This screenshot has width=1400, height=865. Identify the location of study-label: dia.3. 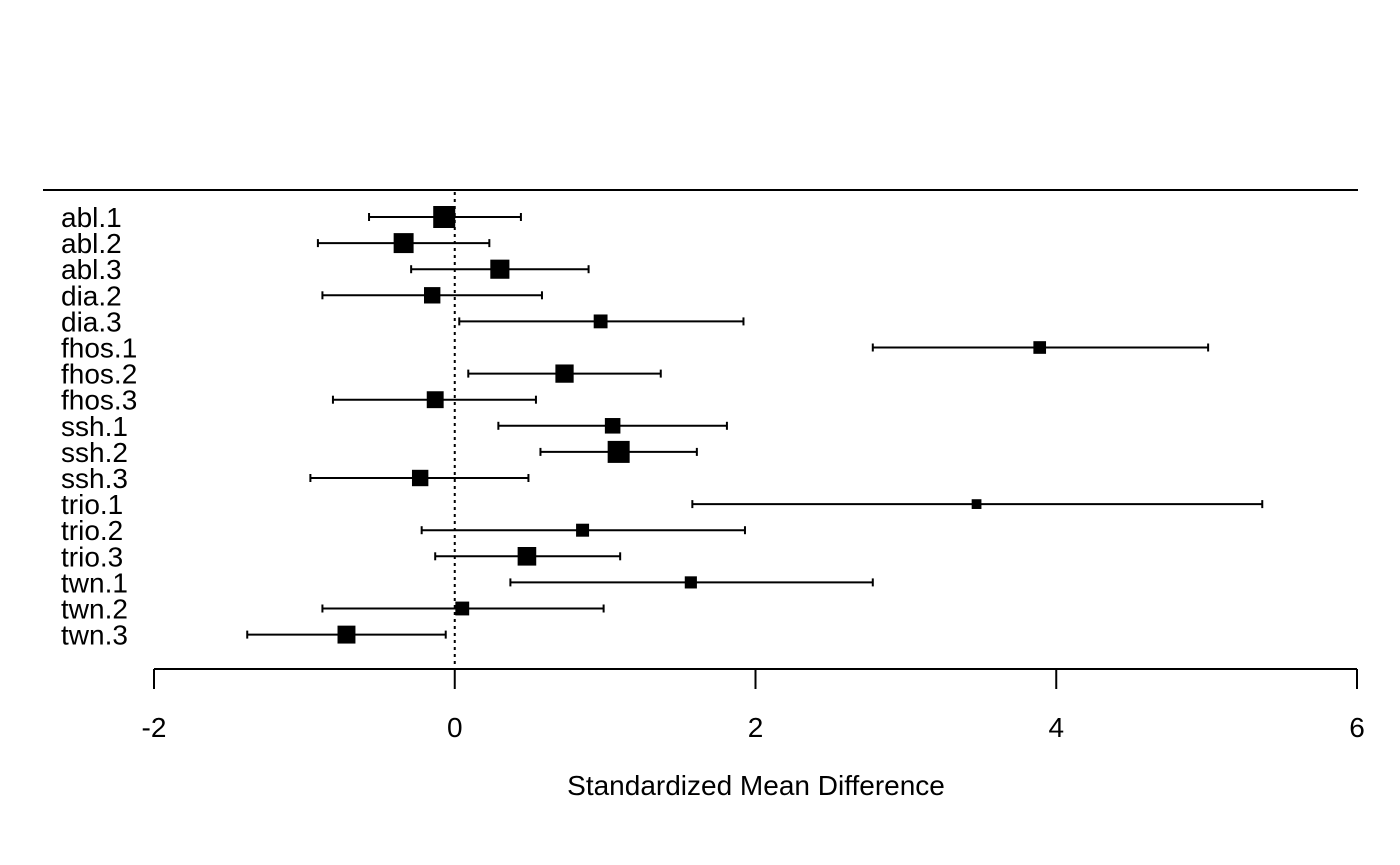
(91, 321).